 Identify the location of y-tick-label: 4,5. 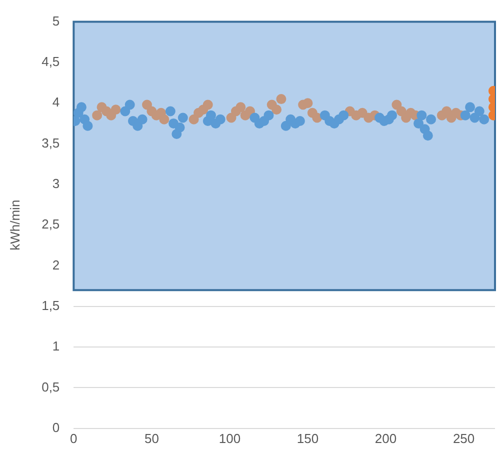
(51, 62).